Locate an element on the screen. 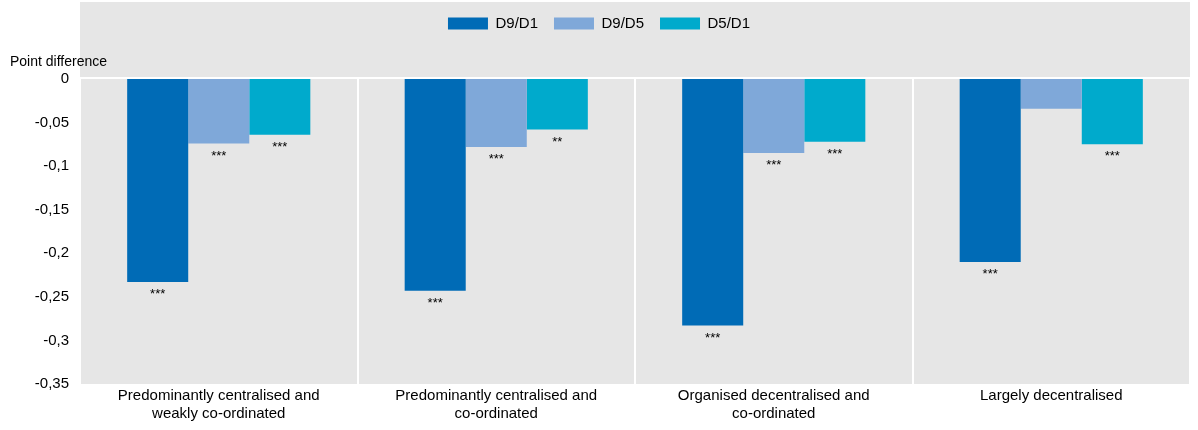 The width and height of the screenshot is (1198, 430). y-tick-label: -0,15 is located at coordinates (51, 208).